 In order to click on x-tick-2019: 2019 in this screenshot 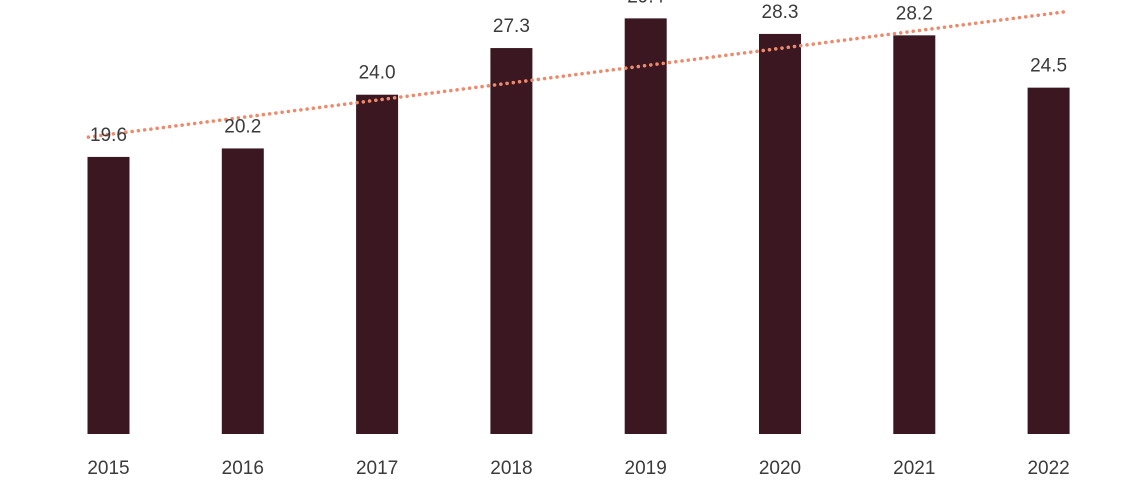, I will do `click(646, 468)`.